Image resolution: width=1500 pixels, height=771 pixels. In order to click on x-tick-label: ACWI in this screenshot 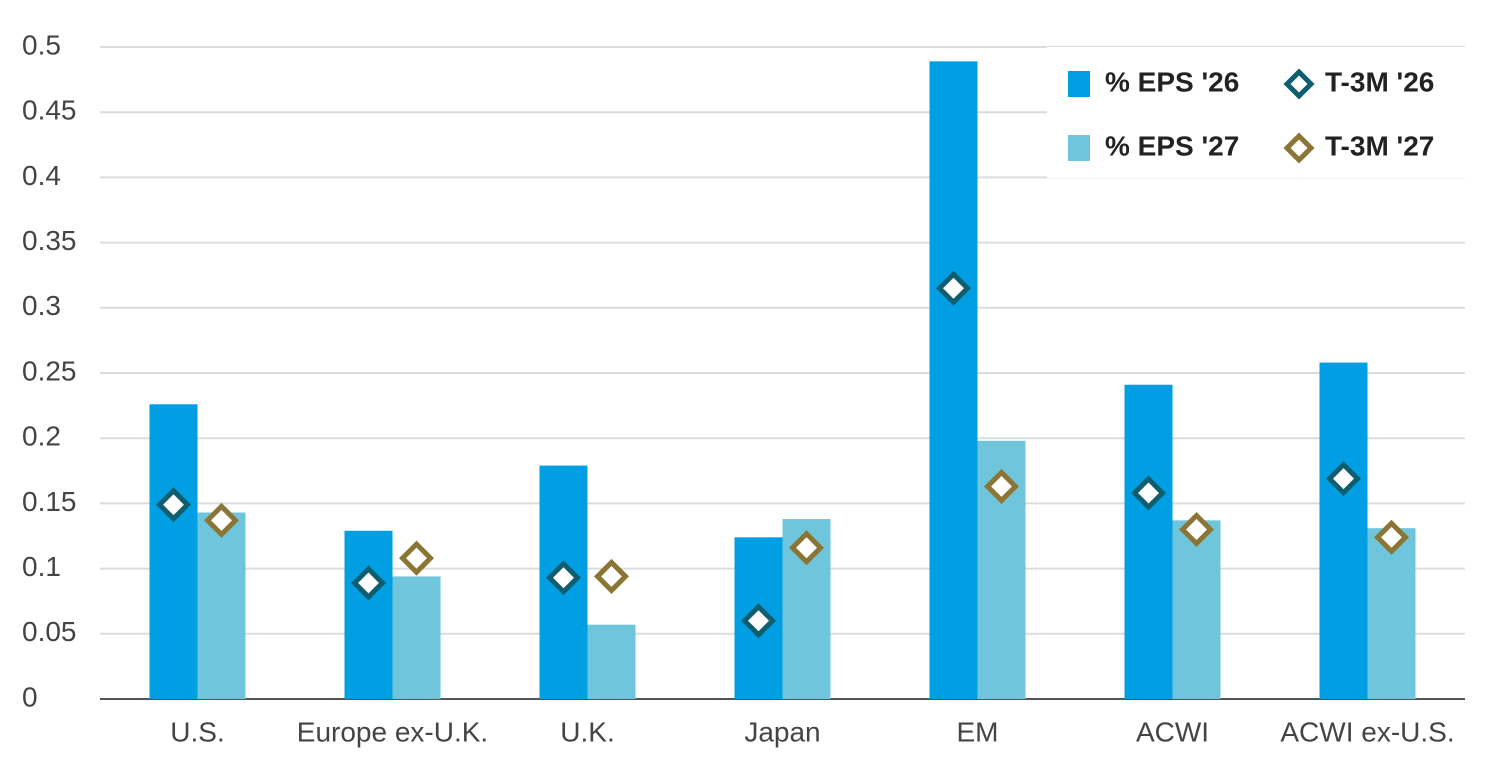, I will do `click(1172, 731)`.